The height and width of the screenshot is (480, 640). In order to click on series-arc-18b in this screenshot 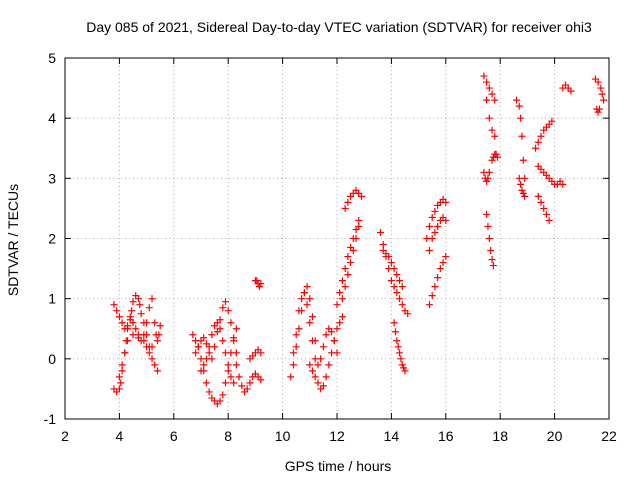, I will do `click(521, 139)`.